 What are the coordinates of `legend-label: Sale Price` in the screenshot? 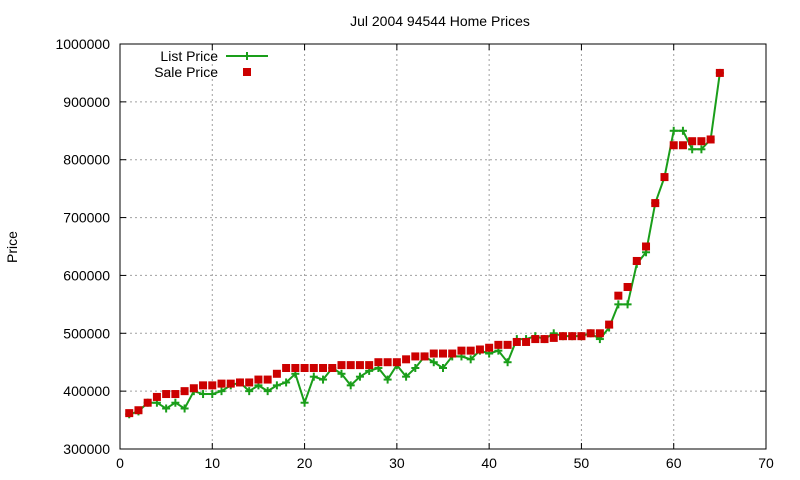 It's located at (186, 72).